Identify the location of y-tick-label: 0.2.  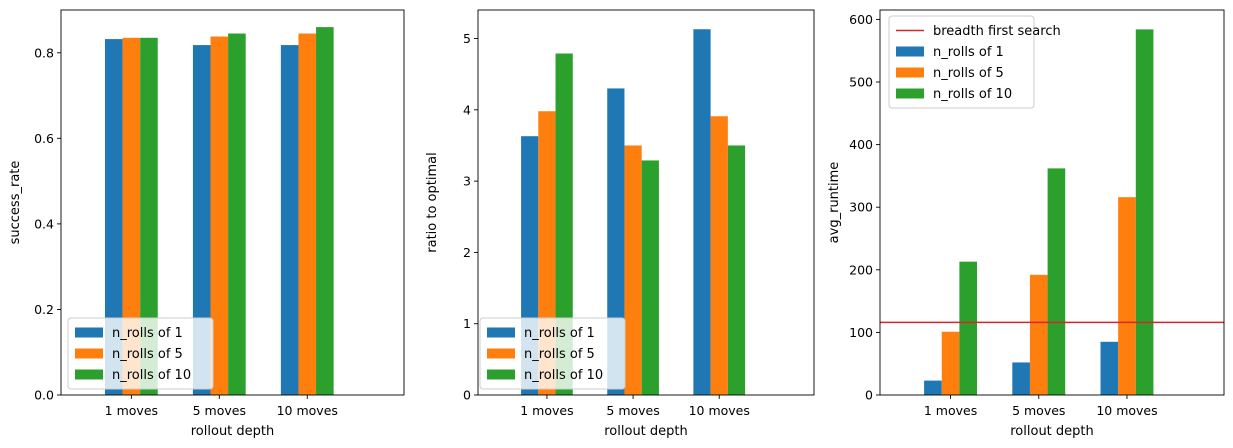
(44, 309).